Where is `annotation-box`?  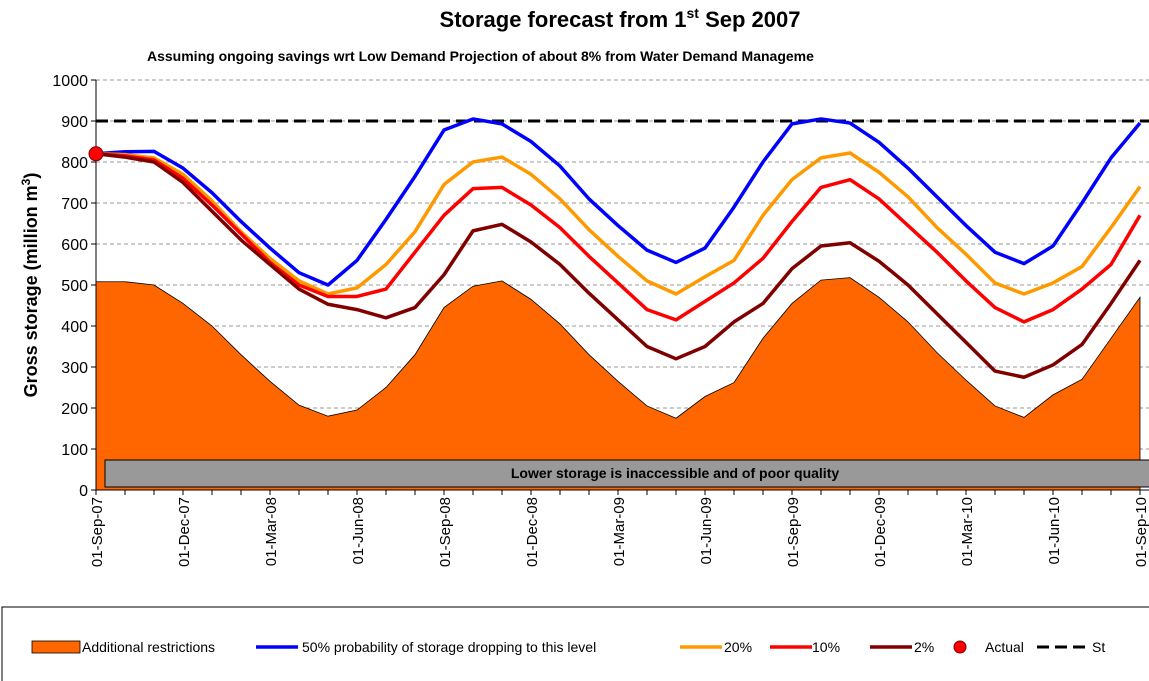 annotation-box is located at coordinates (626, 473).